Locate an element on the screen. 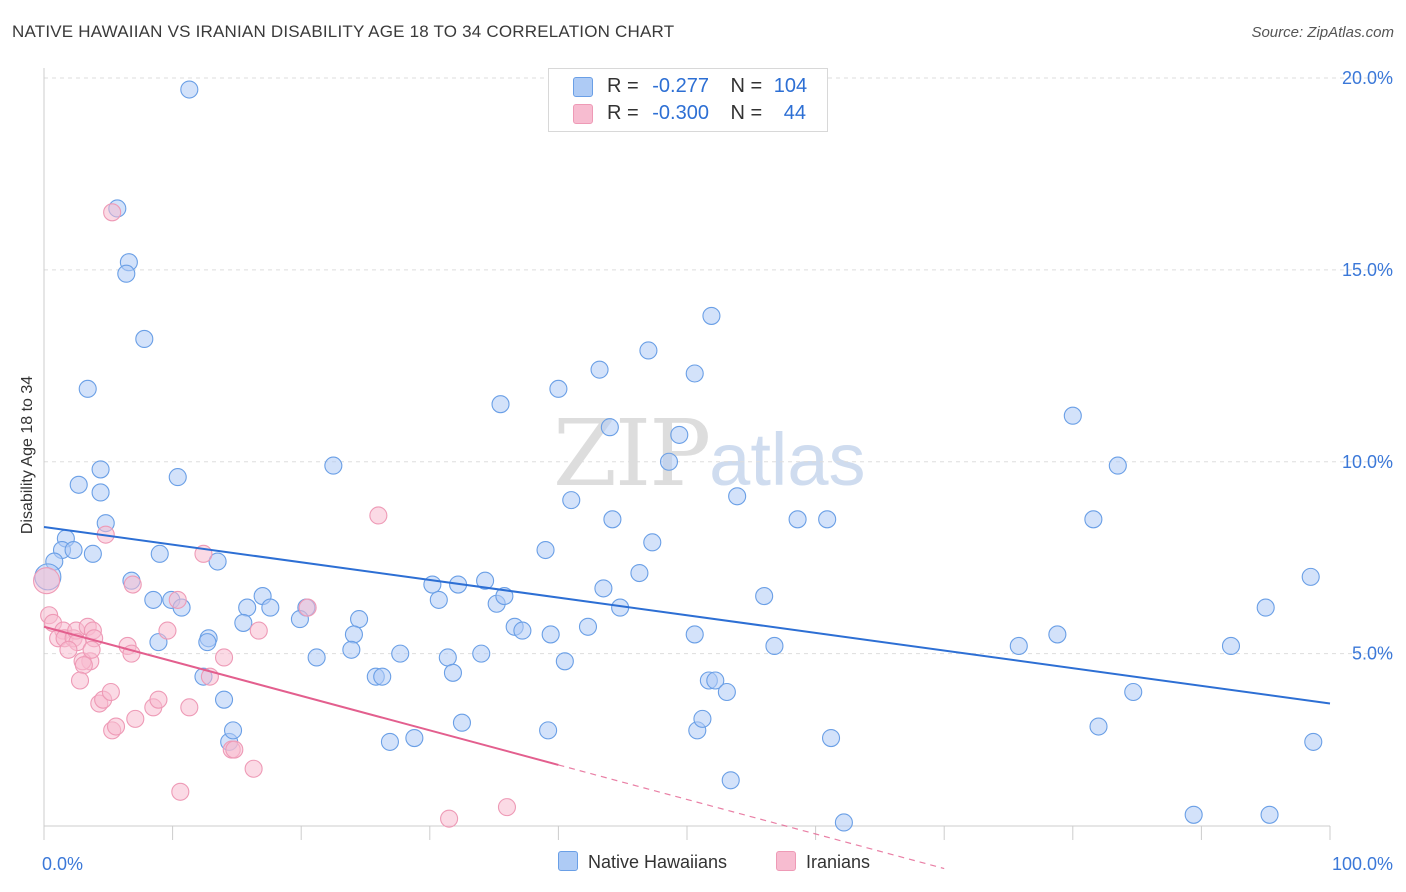 The width and height of the screenshot is (1406, 892). iranian-trend-extension is located at coordinates (751, 817).